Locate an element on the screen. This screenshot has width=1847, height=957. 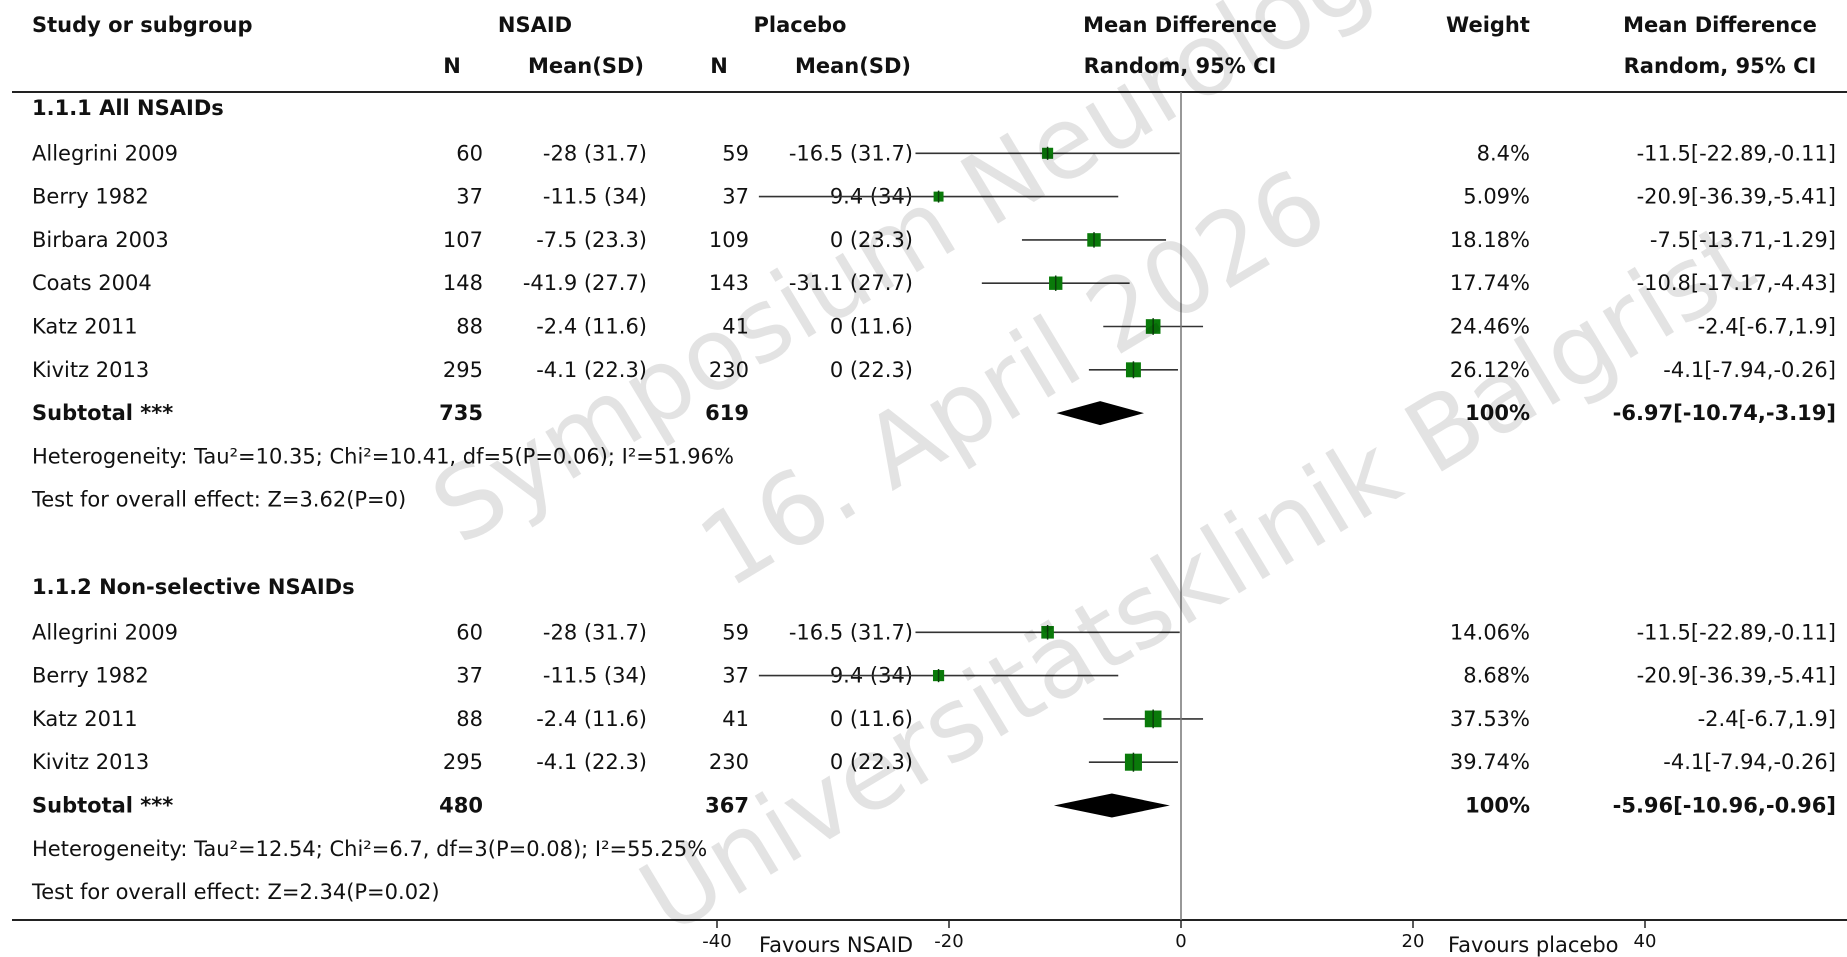
header-md-plot: Mean Difference is located at coordinates (1180, 25).